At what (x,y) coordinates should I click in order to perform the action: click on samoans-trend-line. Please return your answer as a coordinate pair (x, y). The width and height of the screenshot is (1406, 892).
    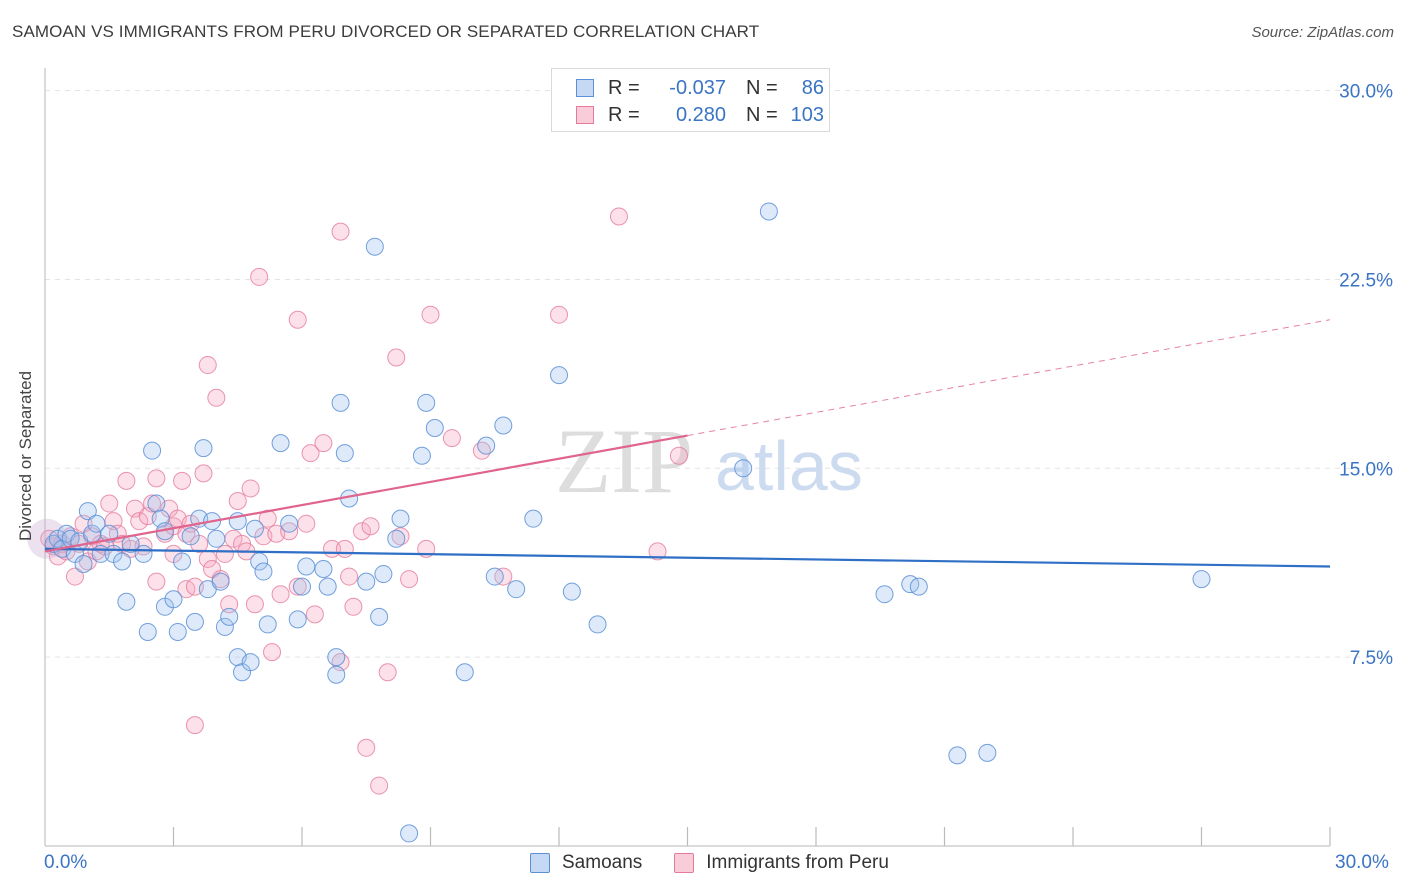
    Looking at the image, I should click on (687, 557).